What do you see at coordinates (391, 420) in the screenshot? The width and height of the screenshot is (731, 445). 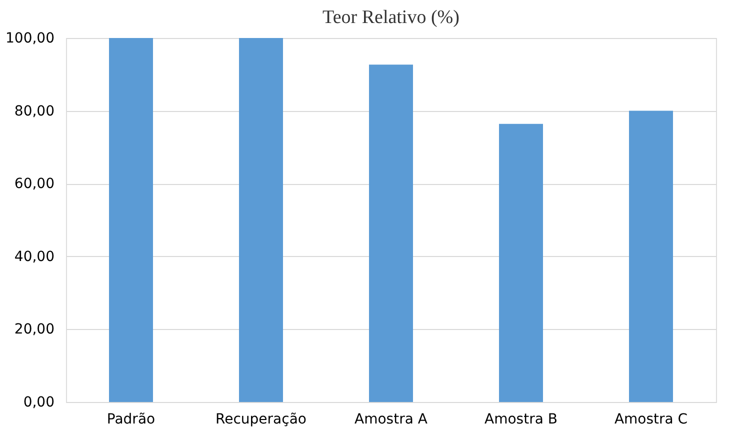 I see `x-tick-label: Amostra A` at bounding box center [391, 420].